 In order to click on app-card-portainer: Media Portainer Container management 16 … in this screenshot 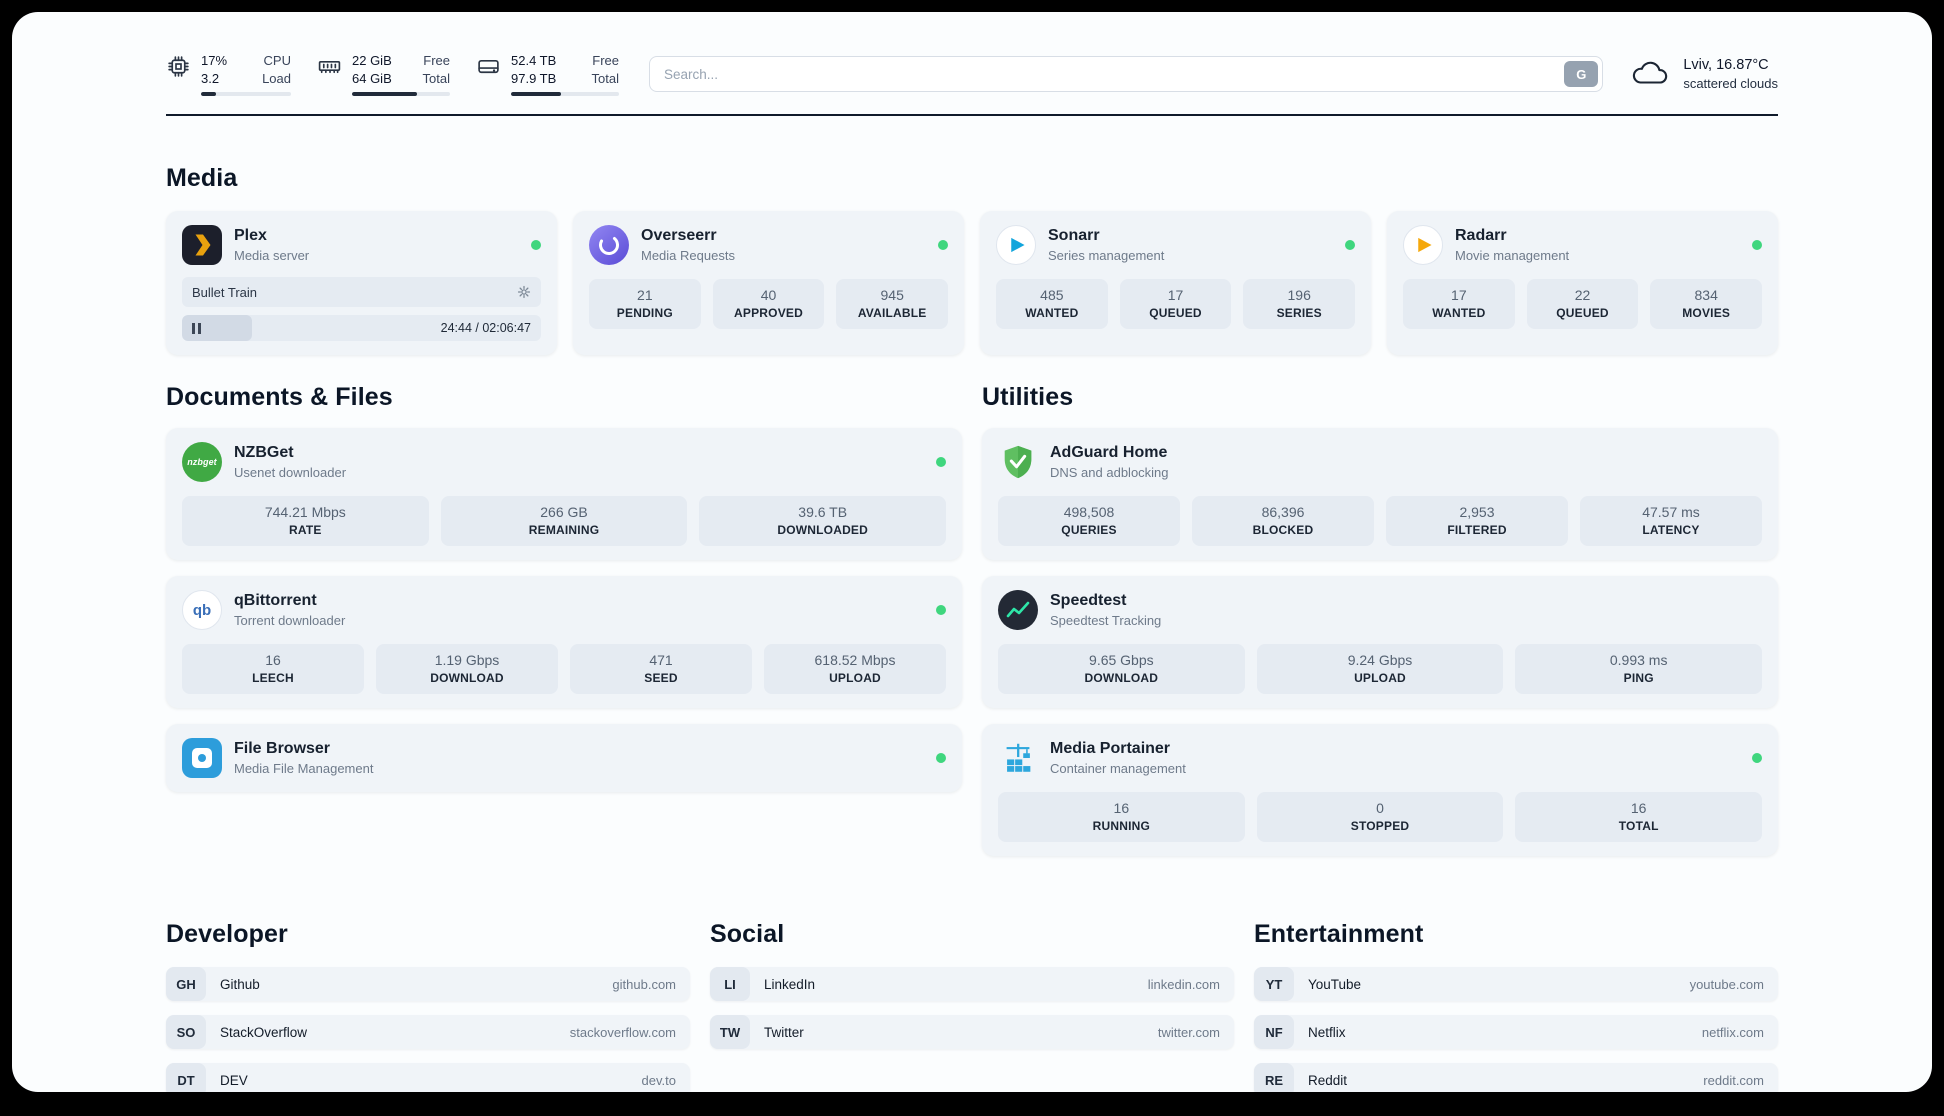, I will do `click(1380, 790)`.